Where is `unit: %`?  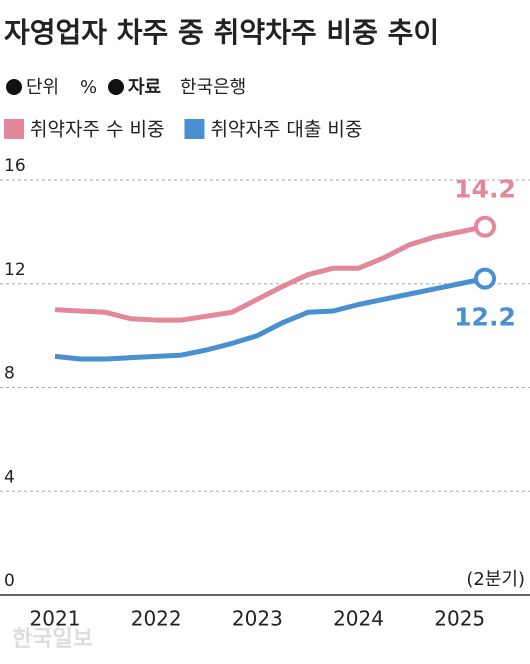 unit: % is located at coordinates (88, 87).